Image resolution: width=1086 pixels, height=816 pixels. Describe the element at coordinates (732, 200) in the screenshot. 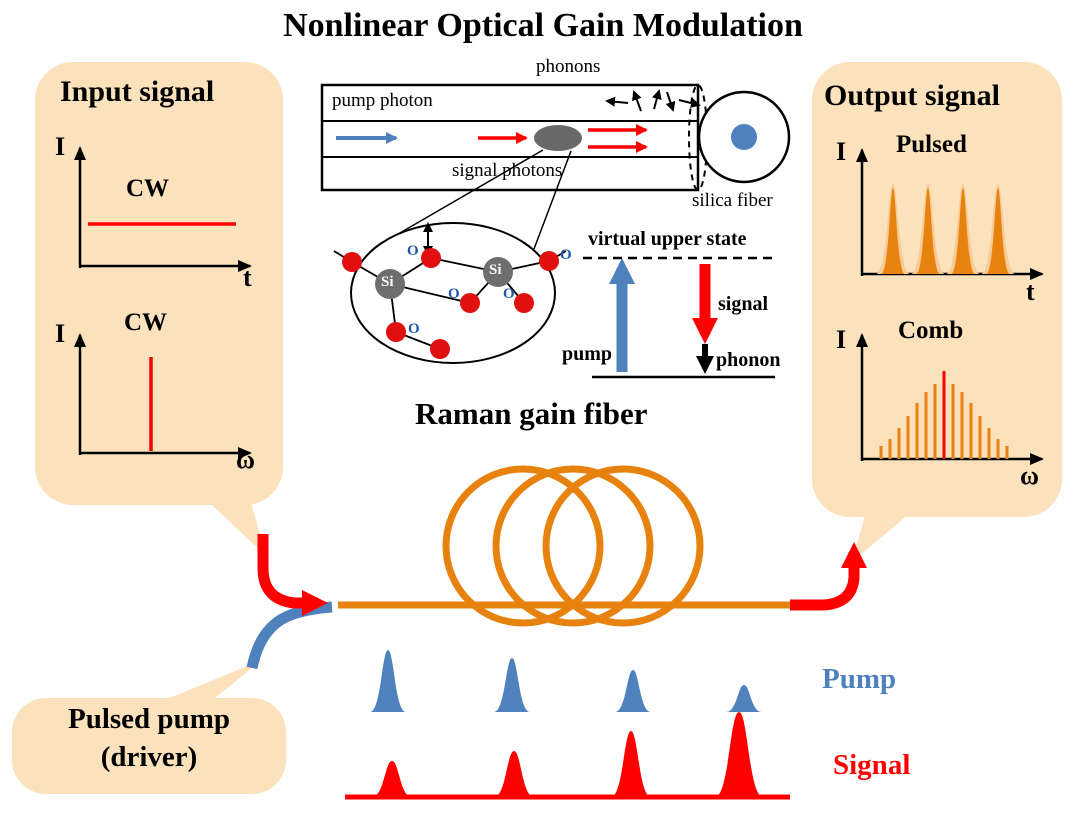

I see `silica-fiber-label: silica fiber` at that location.